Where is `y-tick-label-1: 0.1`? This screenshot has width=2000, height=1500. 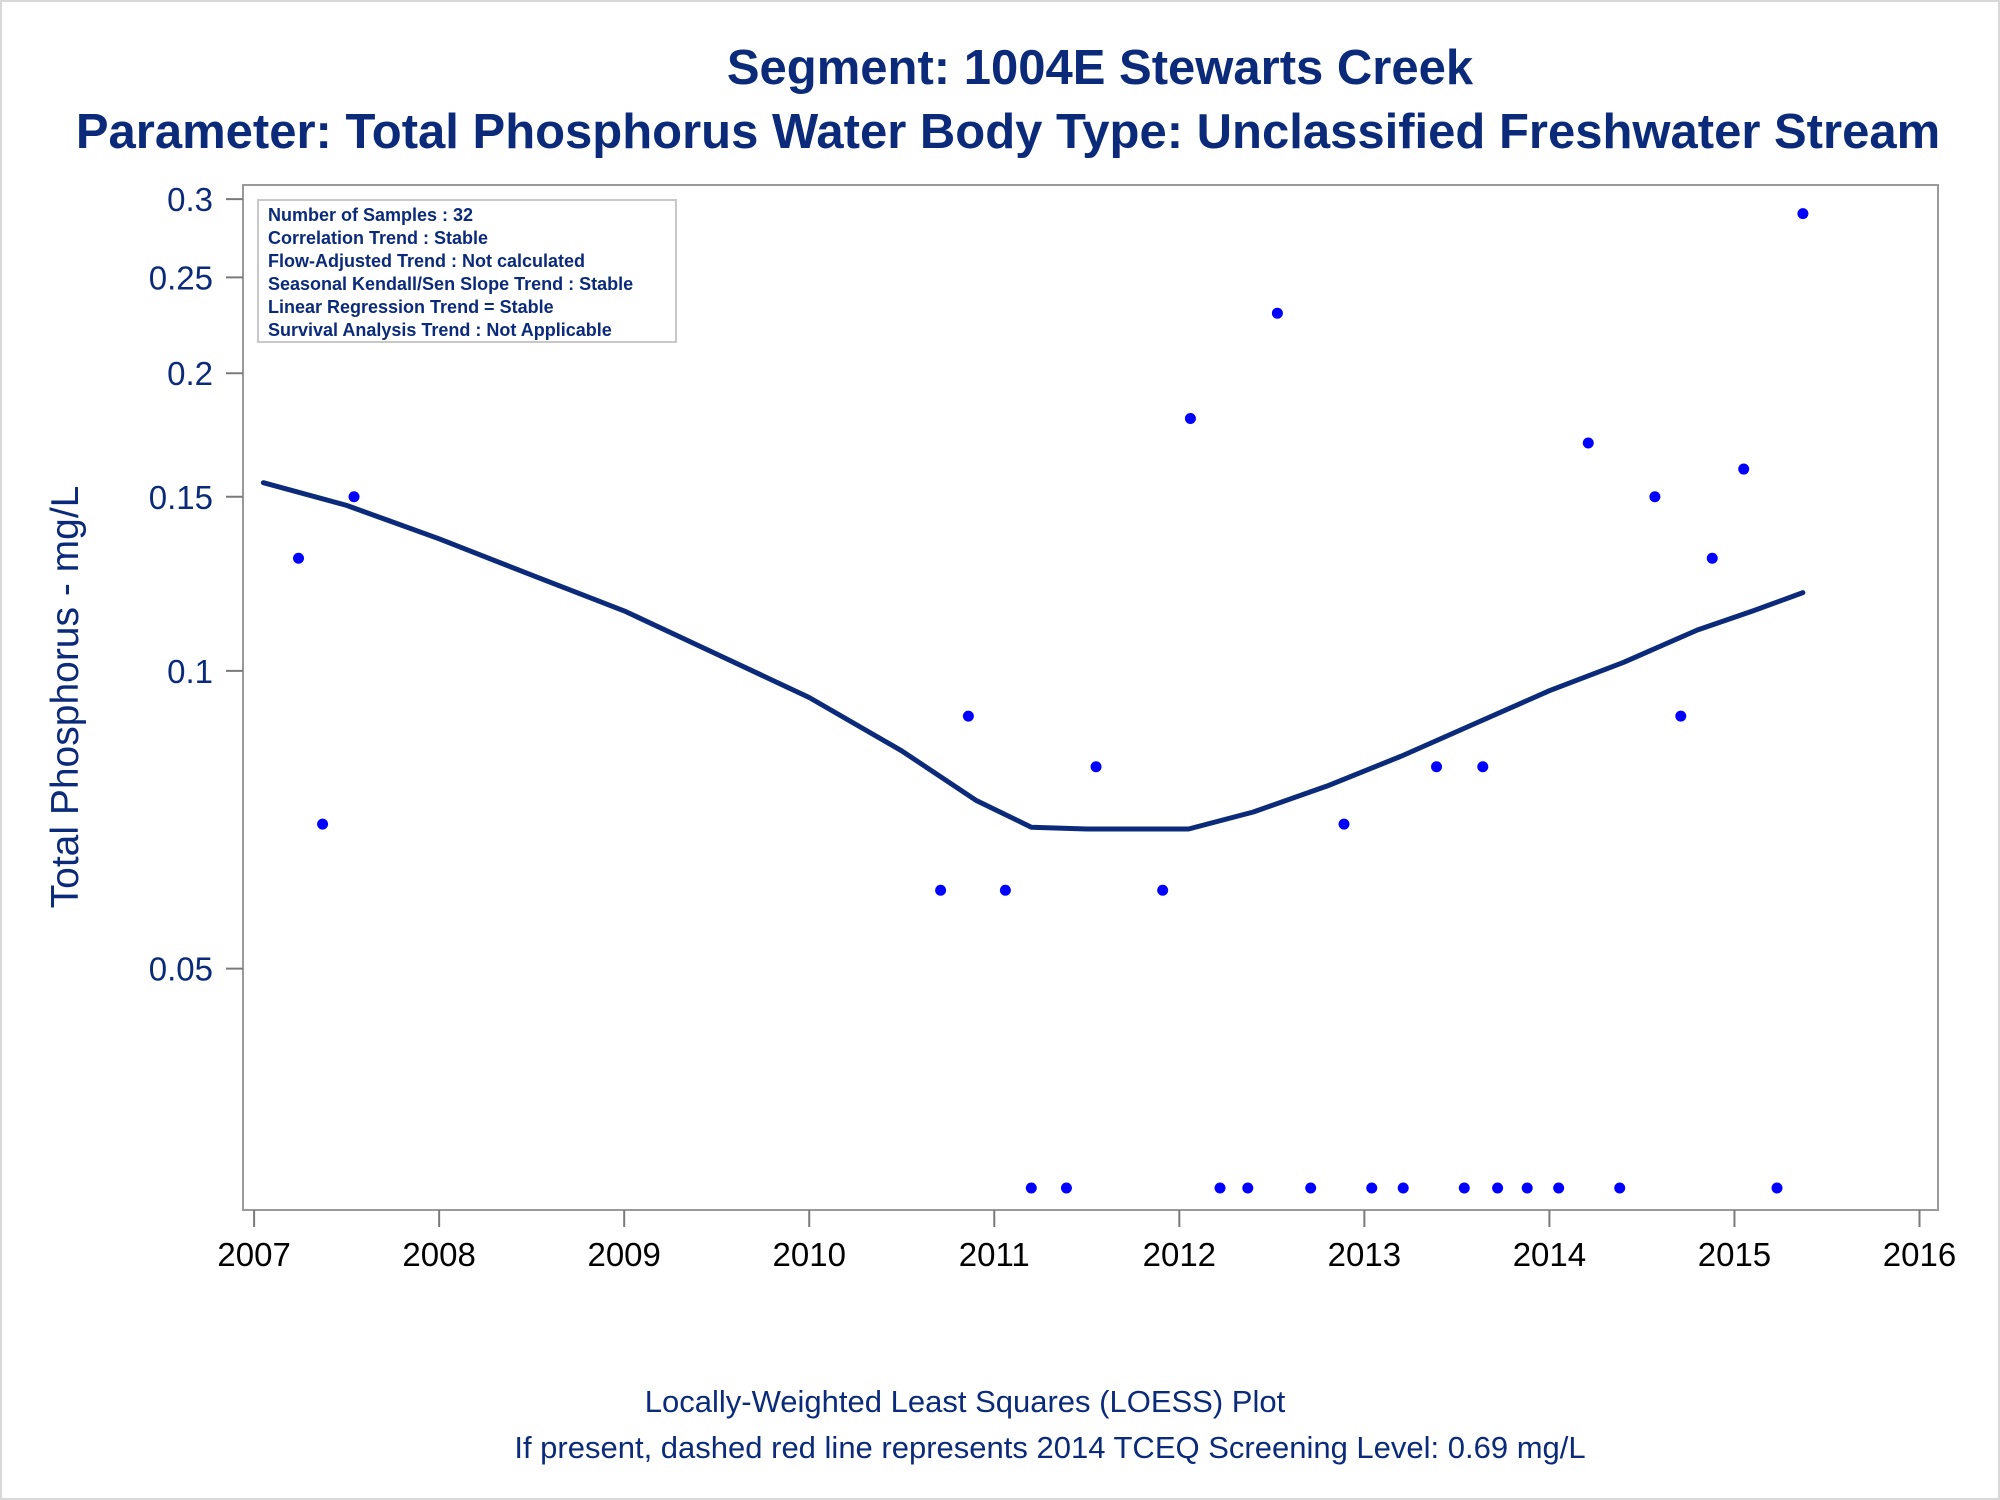
y-tick-label-1: 0.1 is located at coordinates (190, 671).